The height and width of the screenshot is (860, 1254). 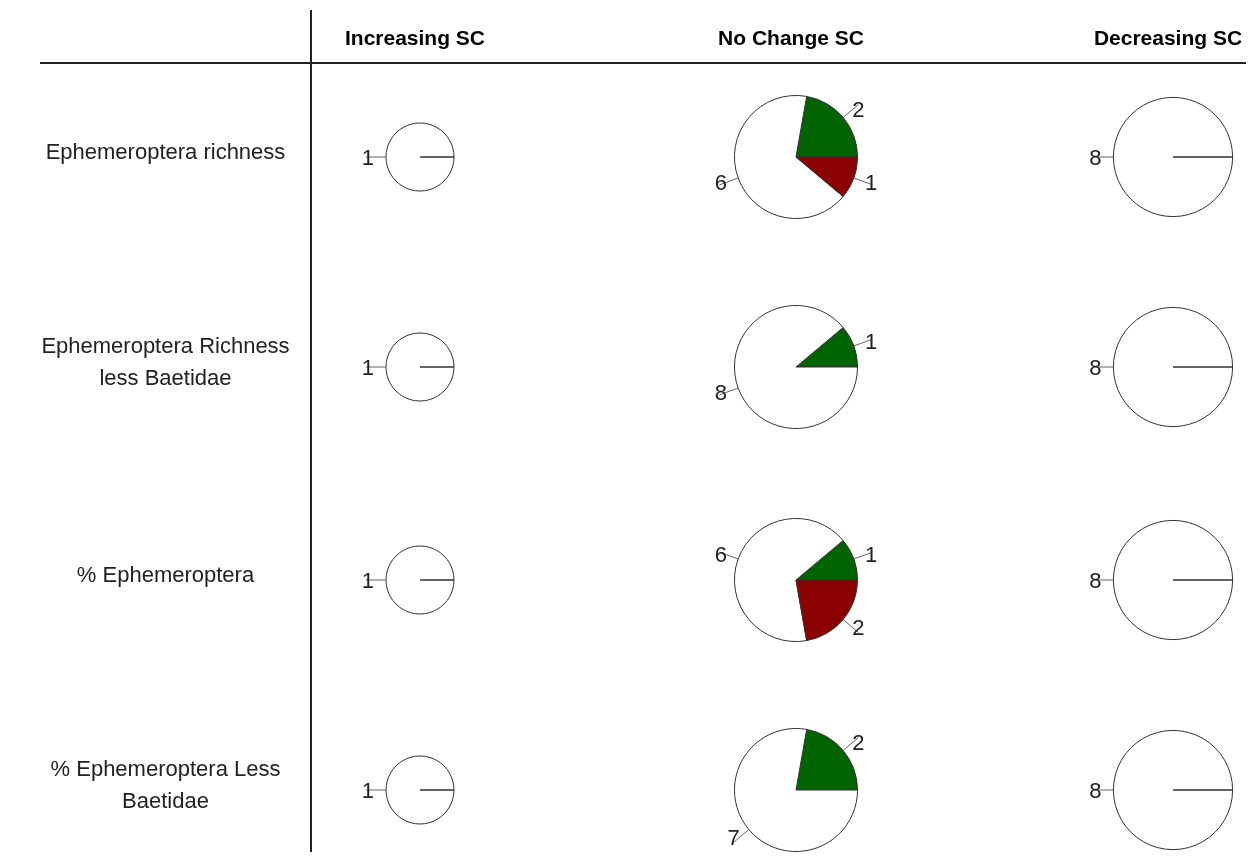 I want to click on data-label: 7, so click(x=733, y=837).